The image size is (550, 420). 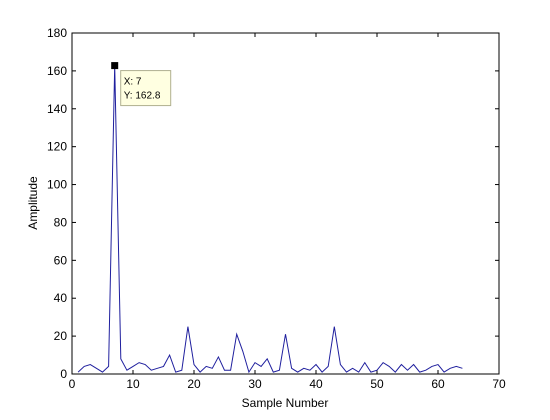 What do you see at coordinates (33, 203) in the screenshot?
I see `y-axis-label: Amplitude` at bounding box center [33, 203].